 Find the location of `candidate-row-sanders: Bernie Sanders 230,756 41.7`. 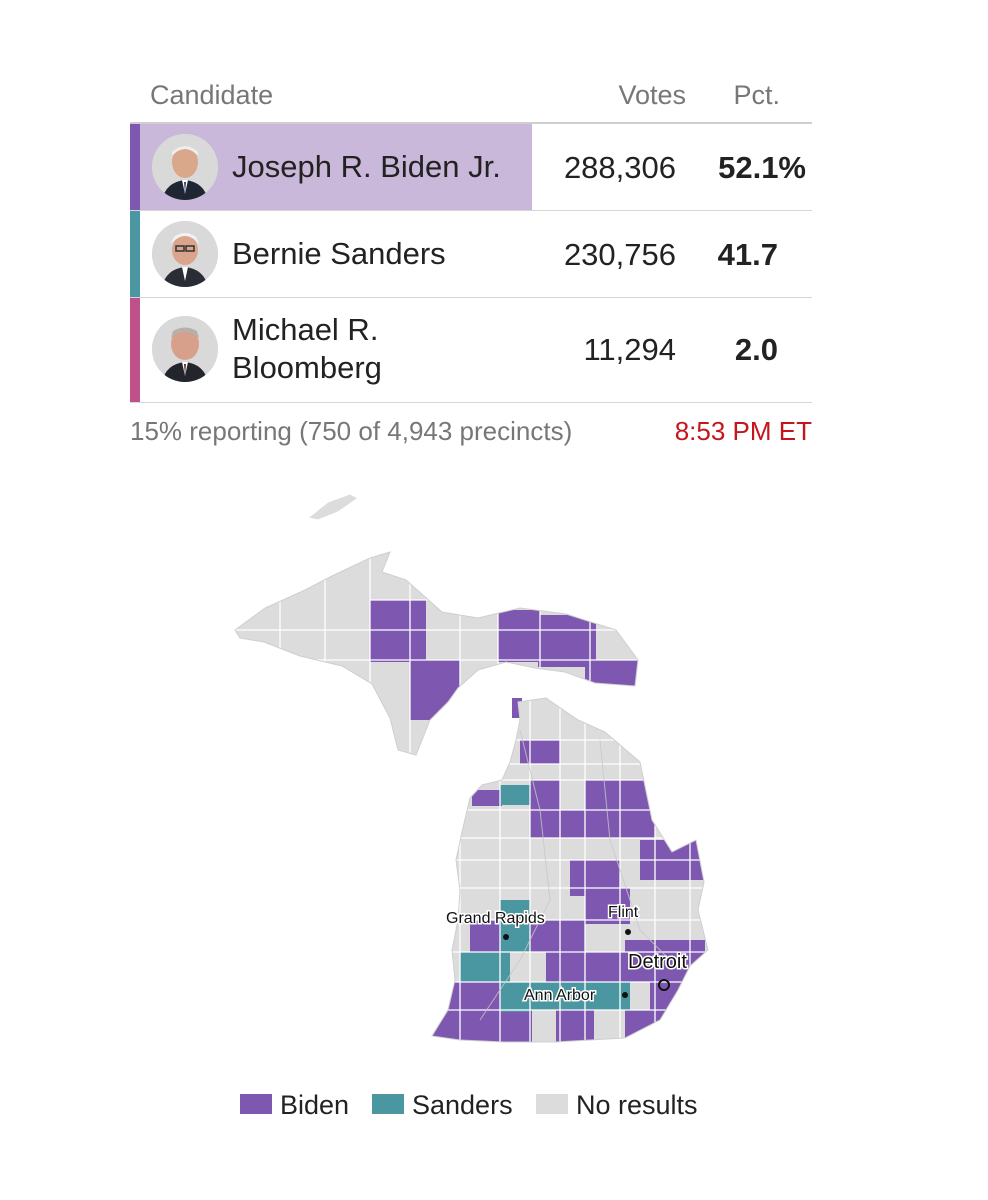

candidate-row-sanders: Bernie Sanders 230,756 41.7 is located at coordinates (471, 254).